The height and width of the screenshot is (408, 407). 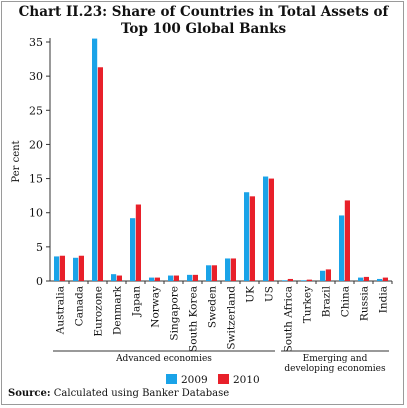 I want to click on y-axis-label: Per cent, so click(x=16, y=161).